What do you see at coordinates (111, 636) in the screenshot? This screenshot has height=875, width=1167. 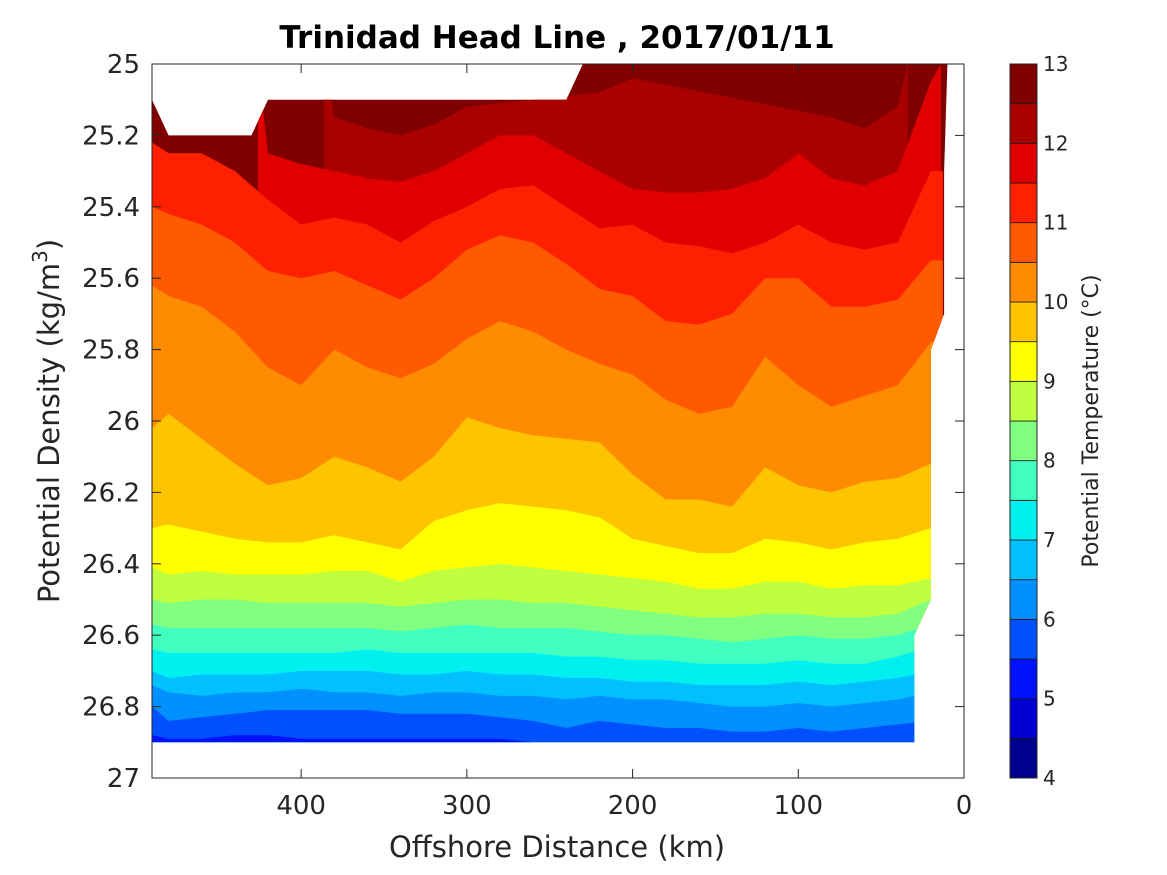 I see `y-tick-label: 26.6` at bounding box center [111, 636].